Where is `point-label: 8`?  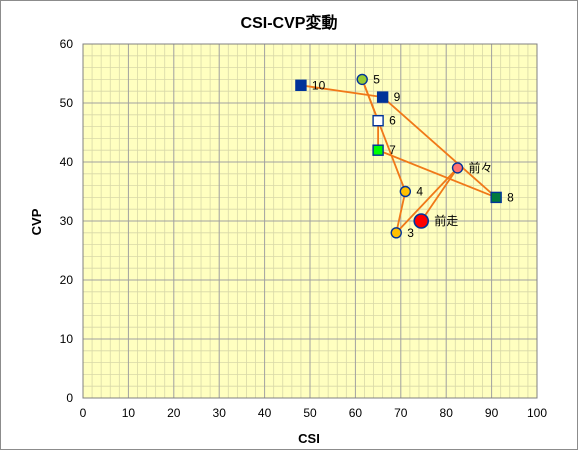
point-label: 8 is located at coordinates (510, 197).